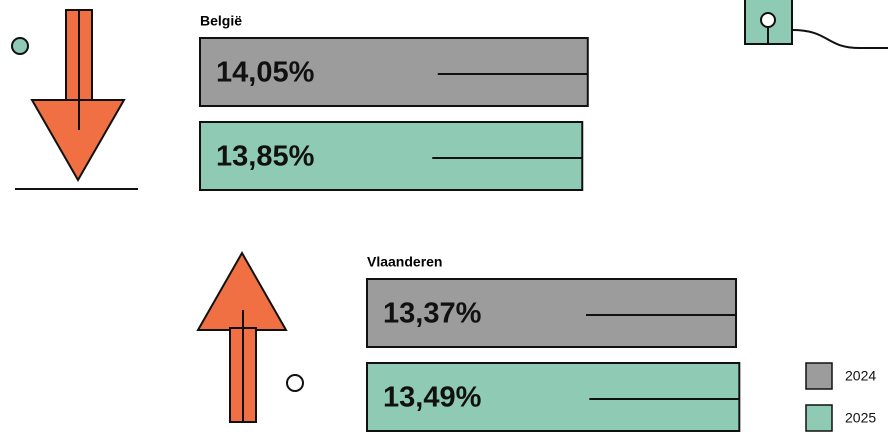  What do you see at coordinates (432, 314) in the screenshot?
I see `value-label: 13,37%` at bounding box center [432, 314].